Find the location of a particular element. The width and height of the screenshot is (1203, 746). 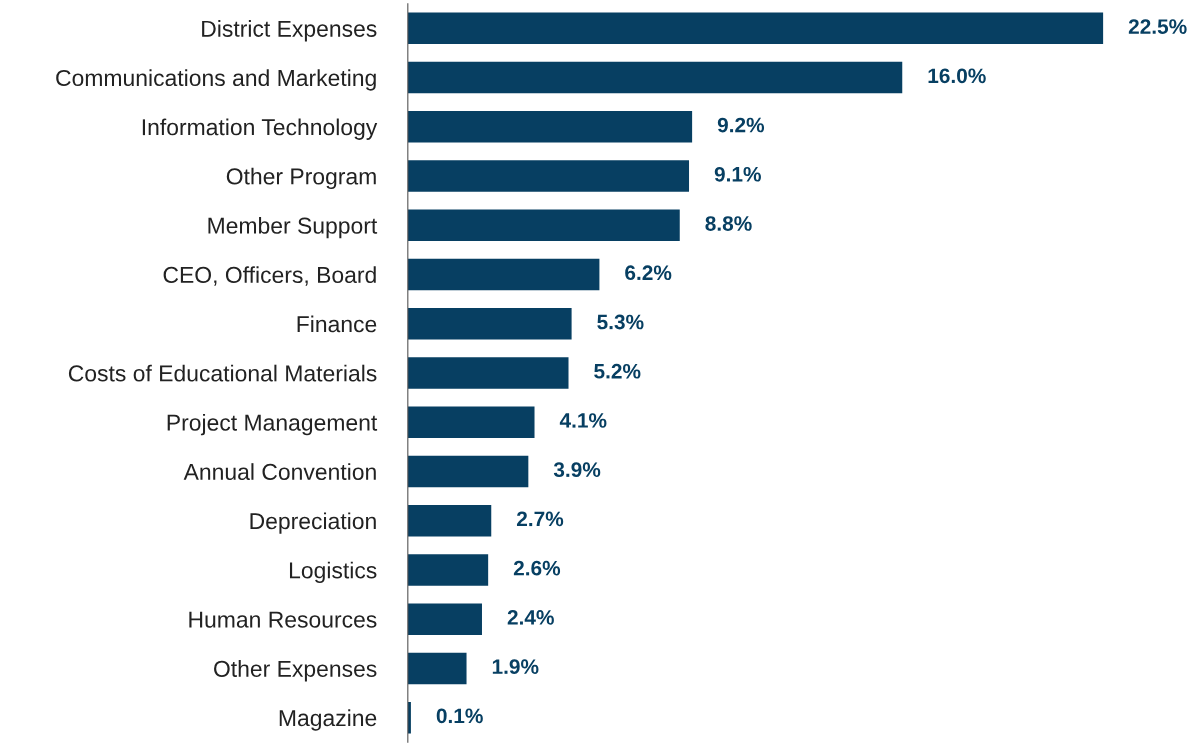

data-label: 9.2% is located at coordinates (741, 125).